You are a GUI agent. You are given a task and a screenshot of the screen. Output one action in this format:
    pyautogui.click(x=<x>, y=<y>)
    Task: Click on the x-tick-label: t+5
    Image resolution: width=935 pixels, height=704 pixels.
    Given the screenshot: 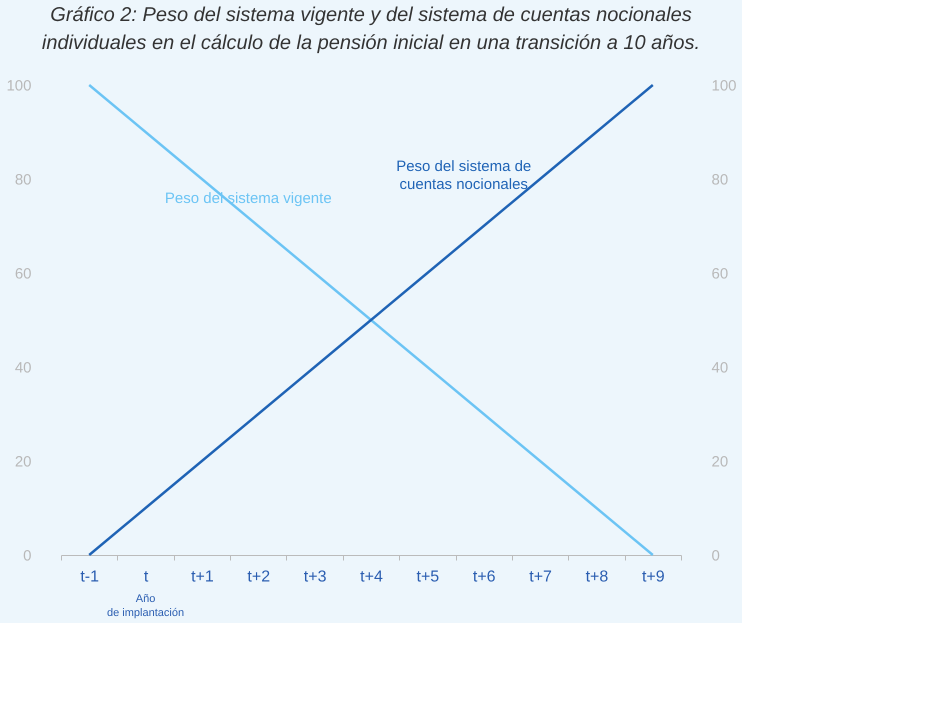 What is the action you would take?
    pyautogui.click(x=428, y=577)
    